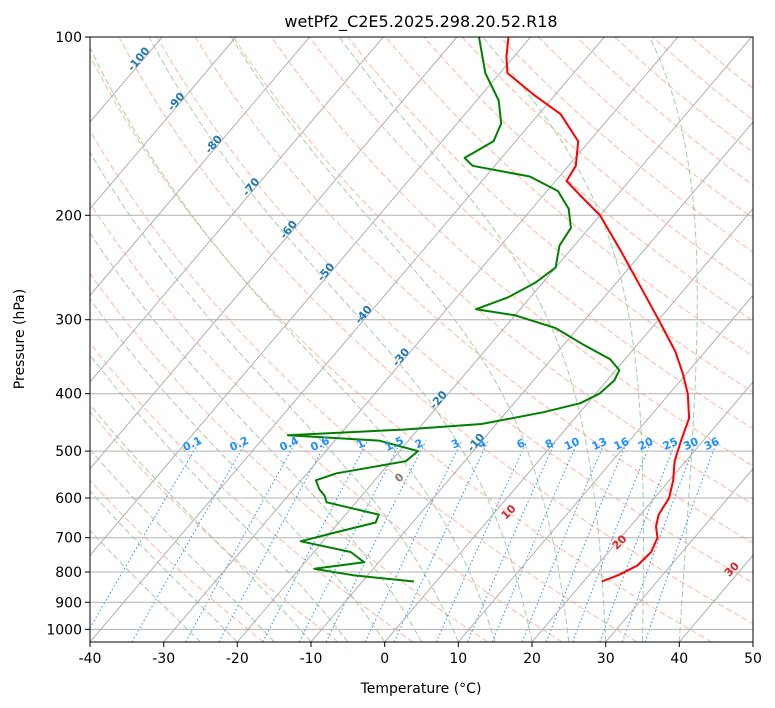  I want to click on mixing-ratio-label: 1, so click(360, 443).